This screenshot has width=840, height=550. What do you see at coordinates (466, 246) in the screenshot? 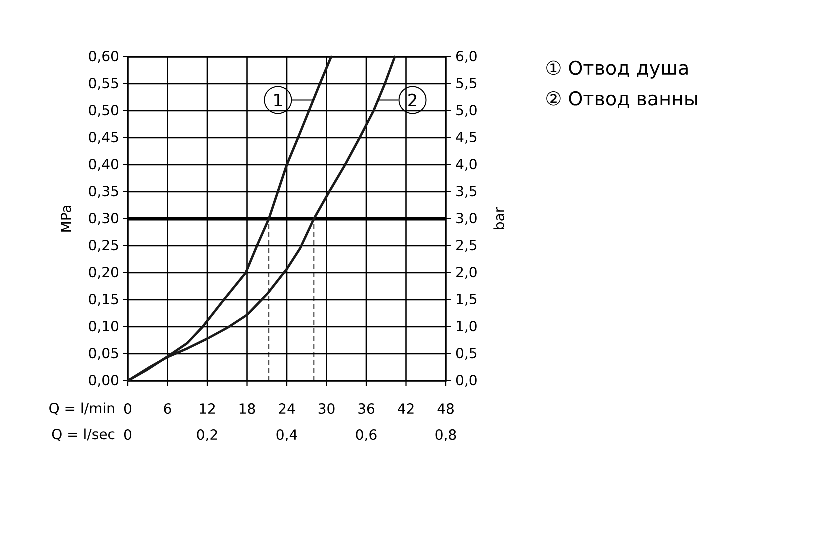
I see `y2-tick-label: 2,5` at bounding box center [466, 246].